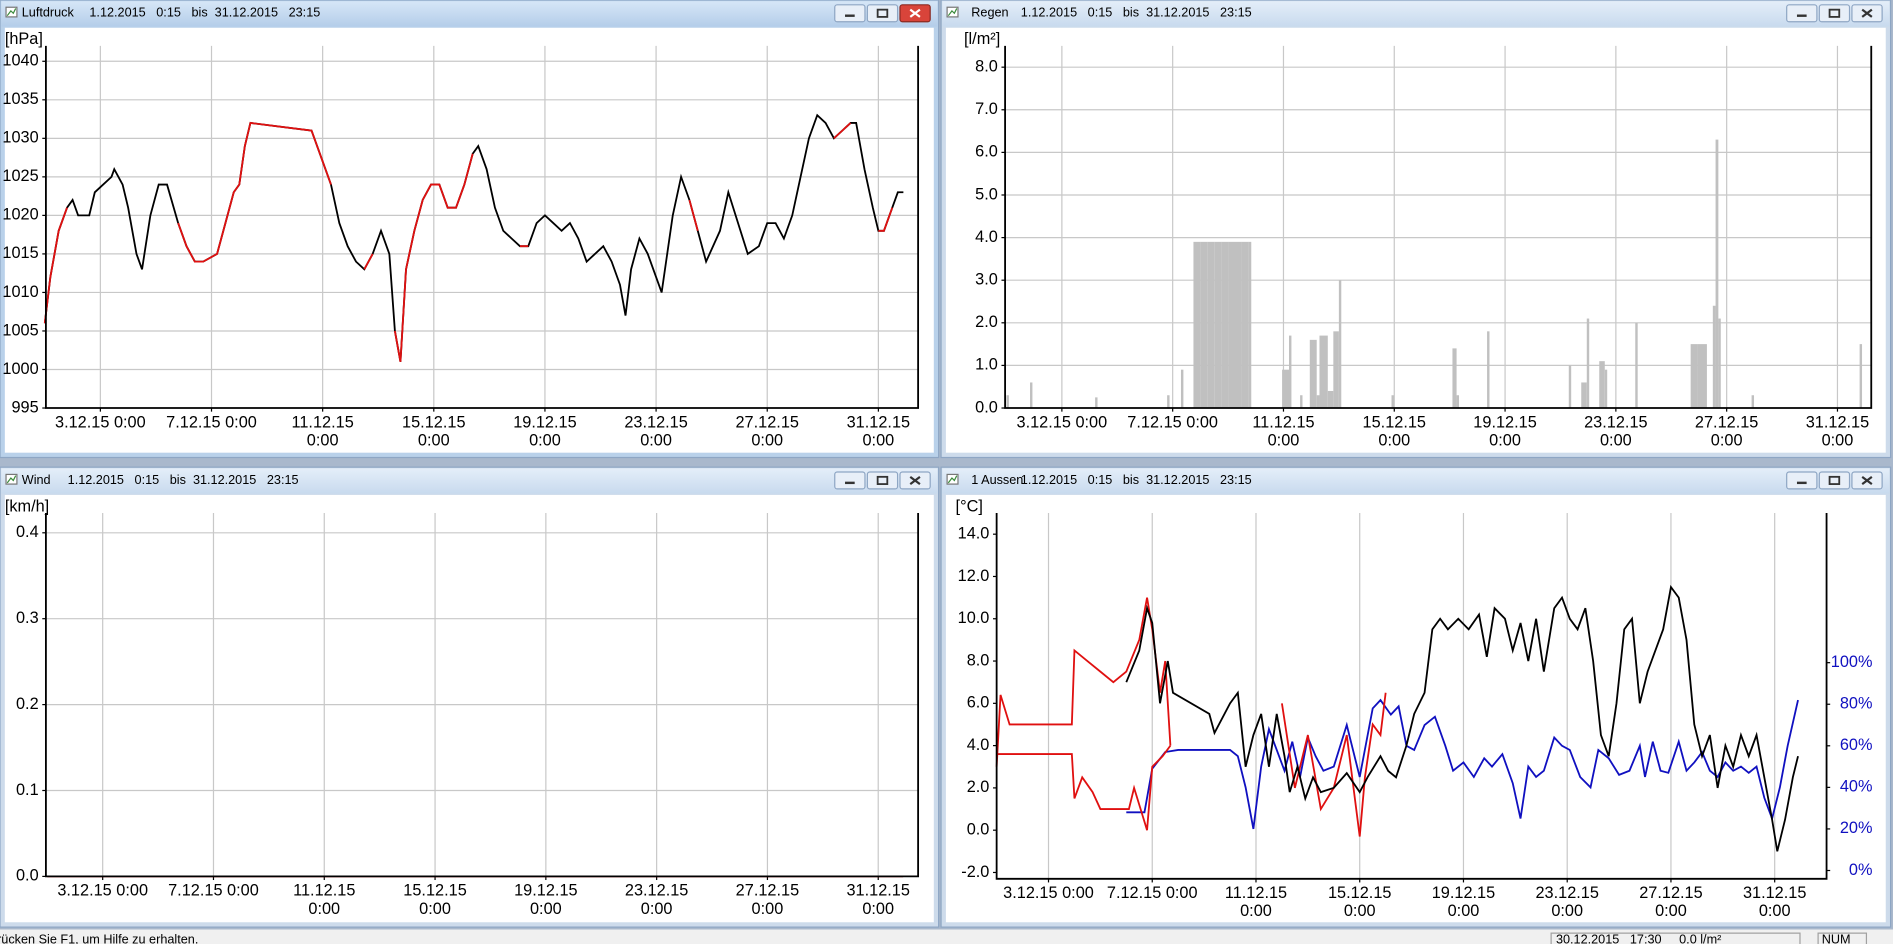  I want to click on y2-tick-label: 80%, so click(1856, 704).